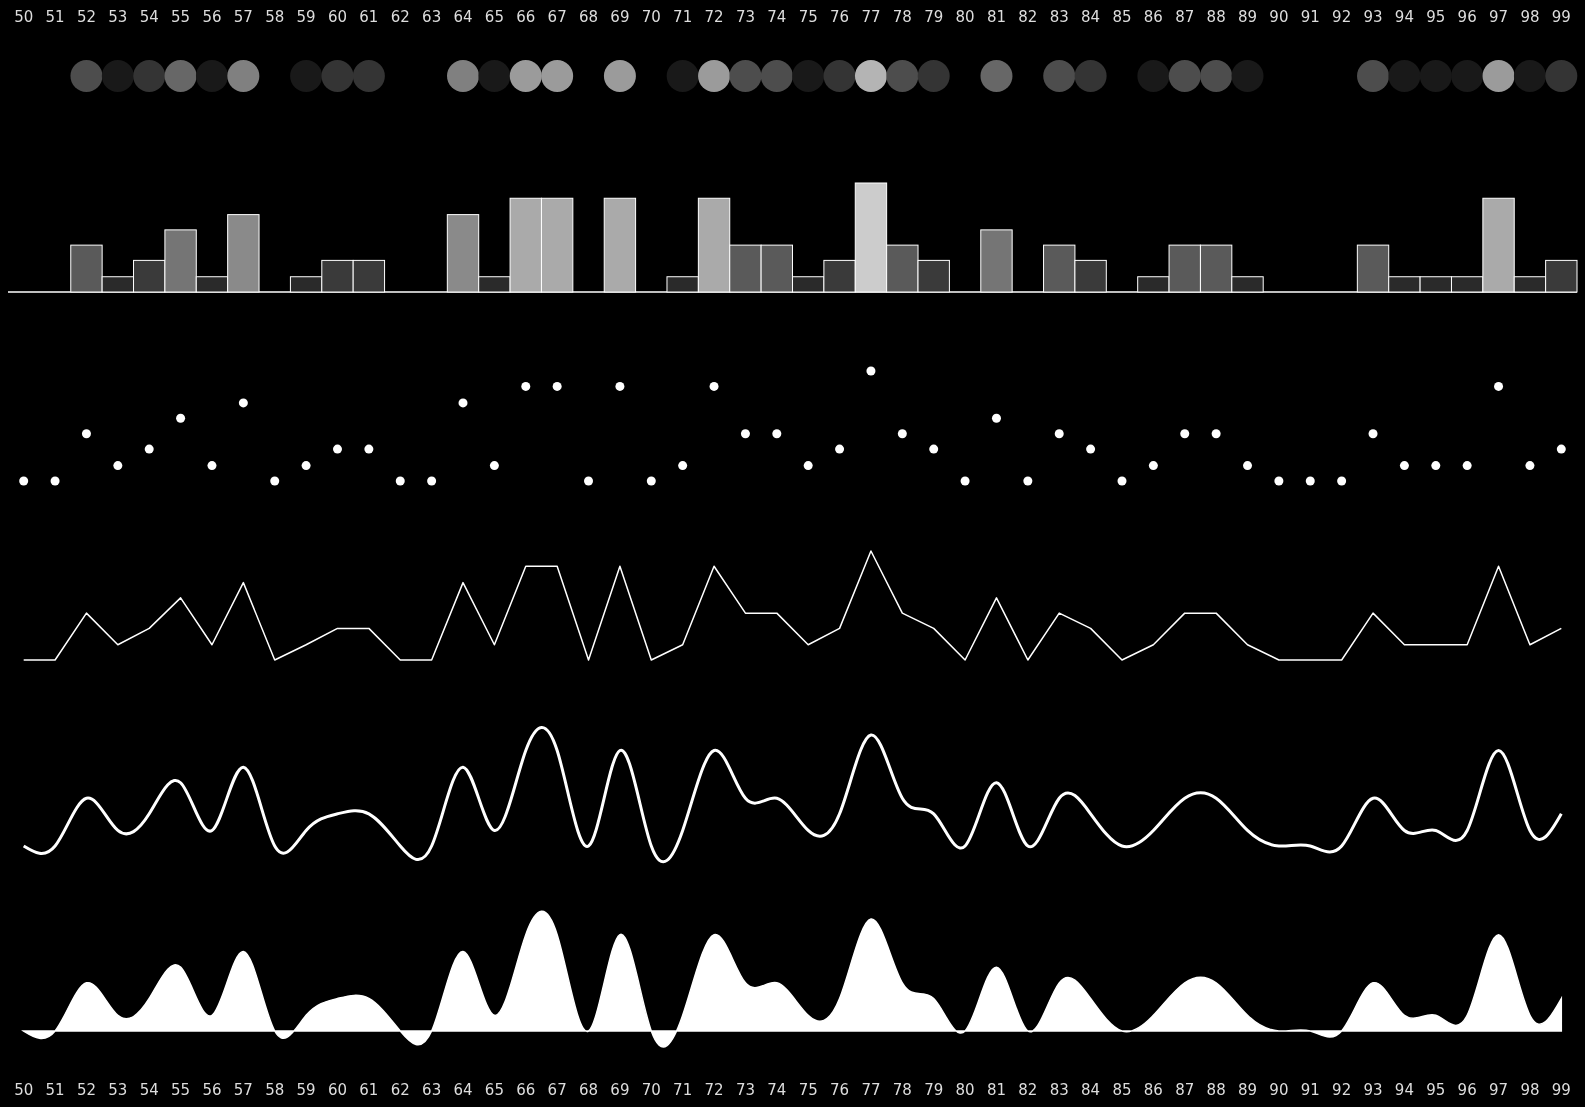 The height and width of the screenshot is (1107, 1585). What do you see at coordinates (965, 1089) in the screenshot?
I see `x-tick-label: 80` at bounding box center [965, 1089].